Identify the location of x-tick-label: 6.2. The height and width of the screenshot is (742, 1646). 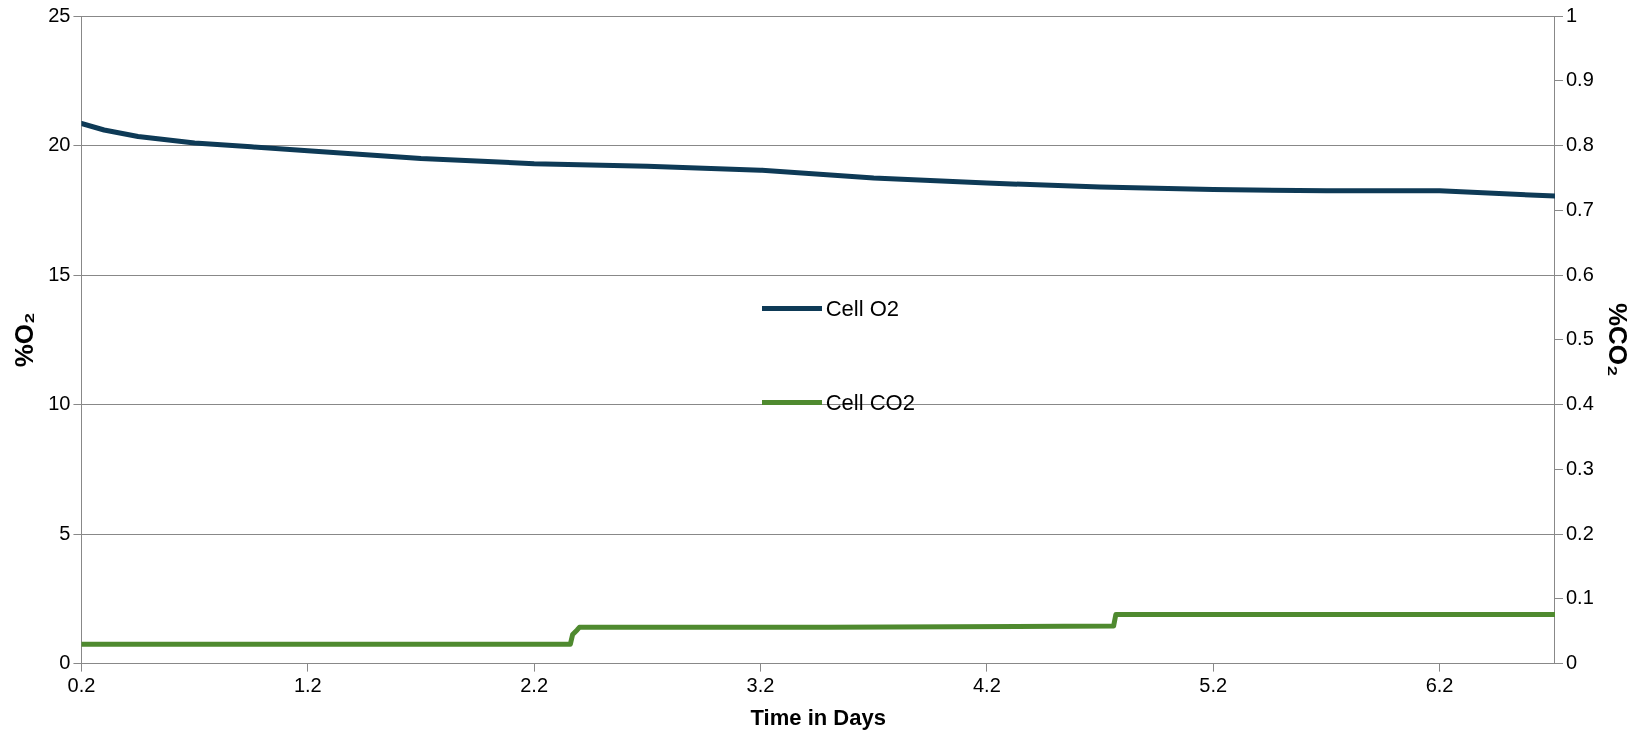
(1439, 685).